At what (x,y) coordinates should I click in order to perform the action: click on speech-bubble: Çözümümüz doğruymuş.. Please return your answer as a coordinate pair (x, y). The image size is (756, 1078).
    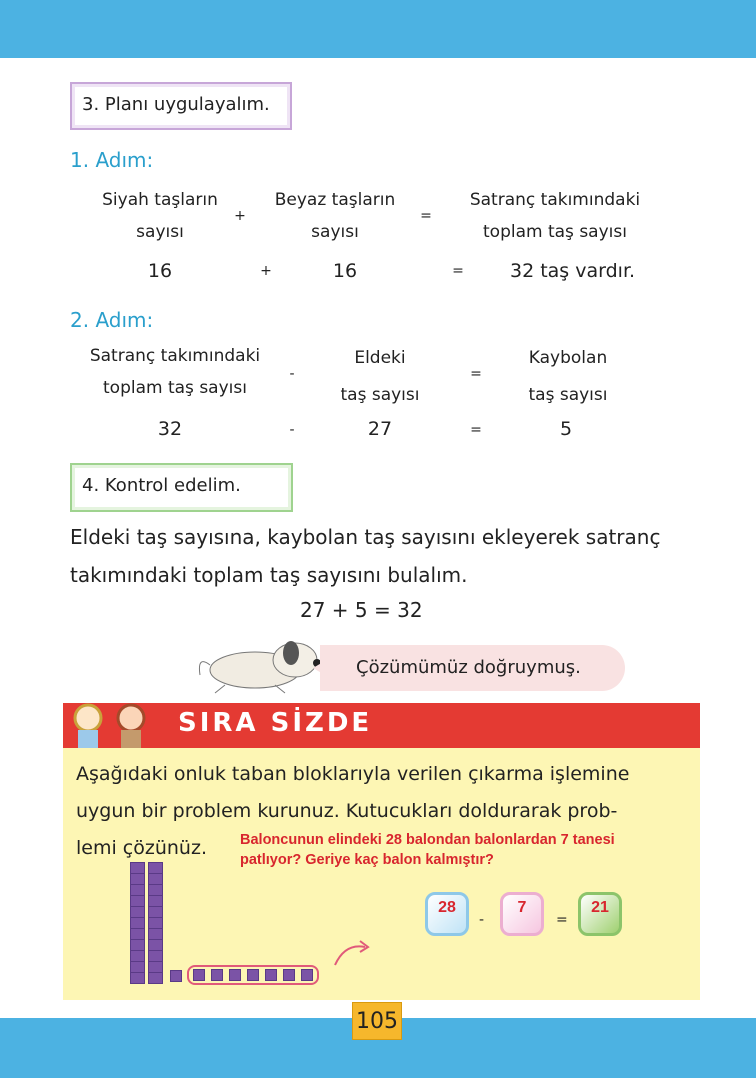
    Looking at the image, I should click on (469, 668).